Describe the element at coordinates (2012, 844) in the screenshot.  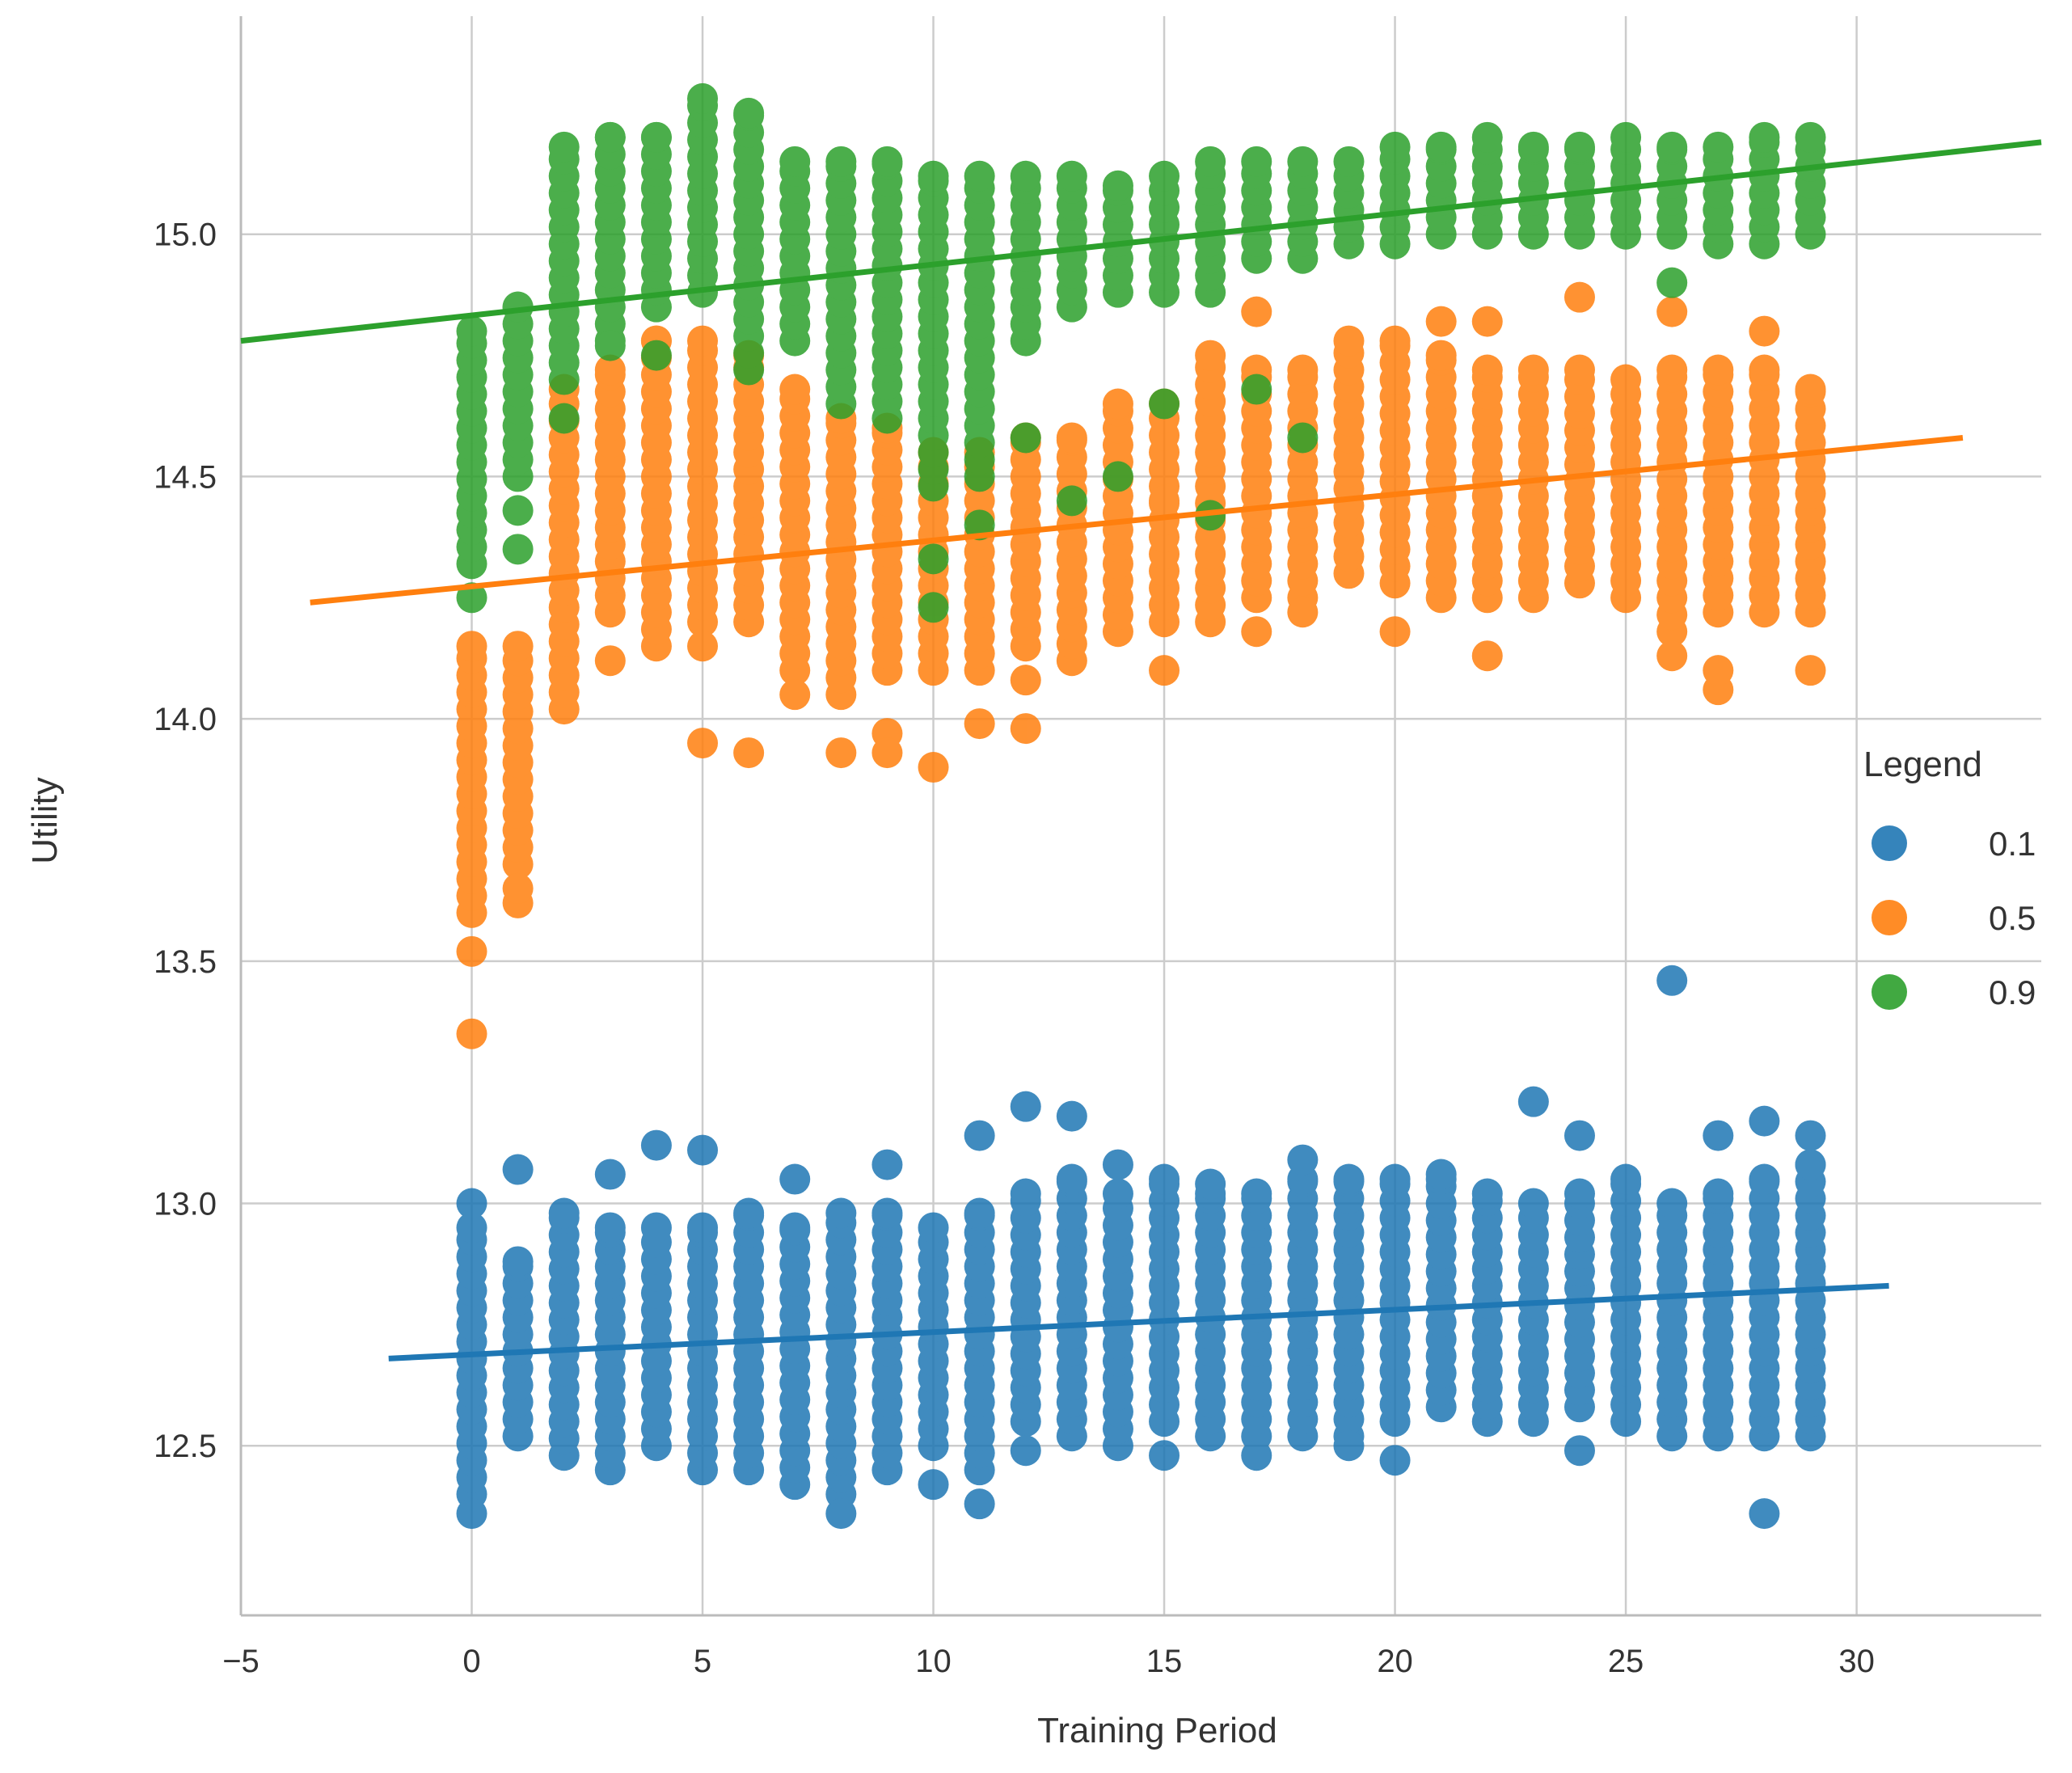
I see `legend-label-0.1: 0.1` at that location.